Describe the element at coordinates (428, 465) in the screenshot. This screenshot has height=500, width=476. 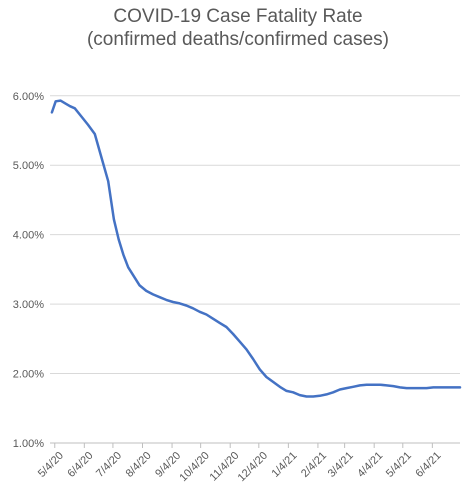
I see `x-tick-label: 6/4/21` at that location.